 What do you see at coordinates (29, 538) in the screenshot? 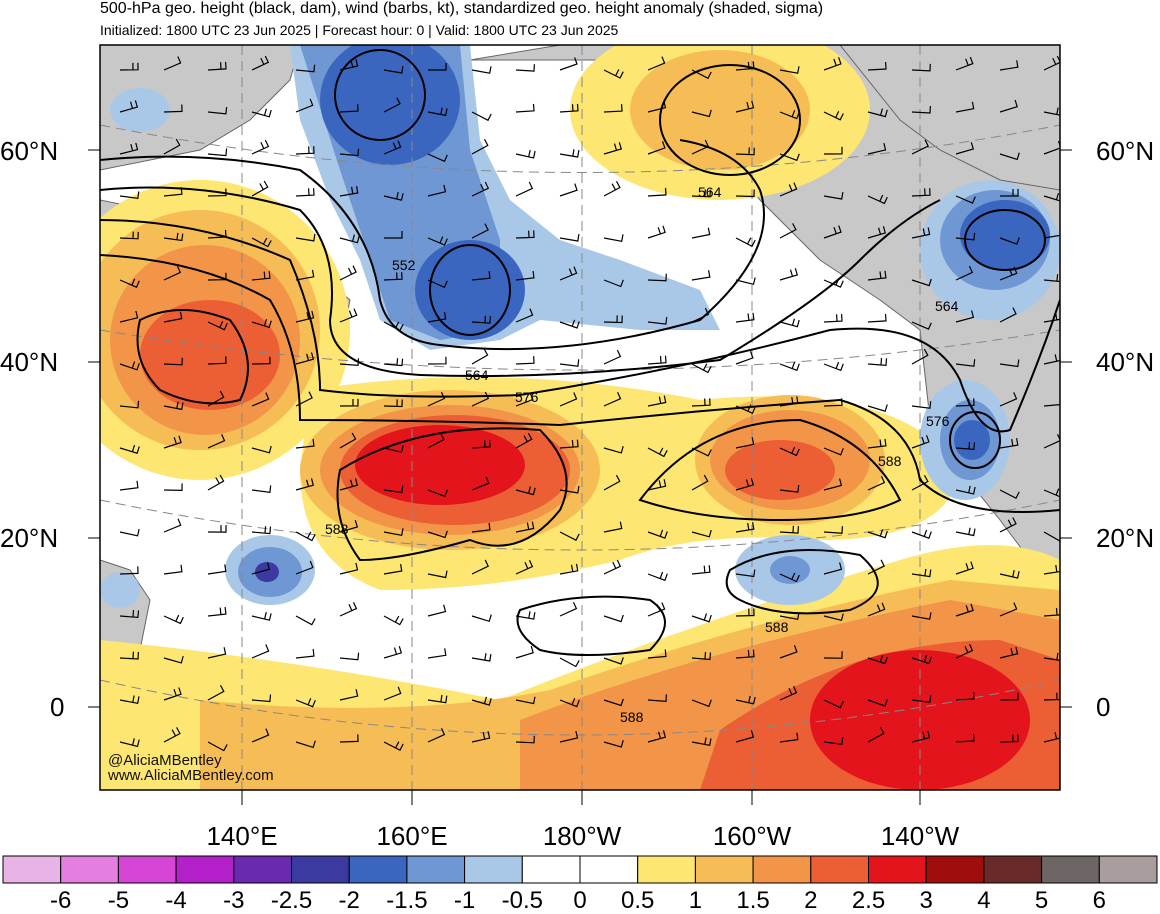
I see `lat-label-left: 20°N` at bounding box center [29, 538].